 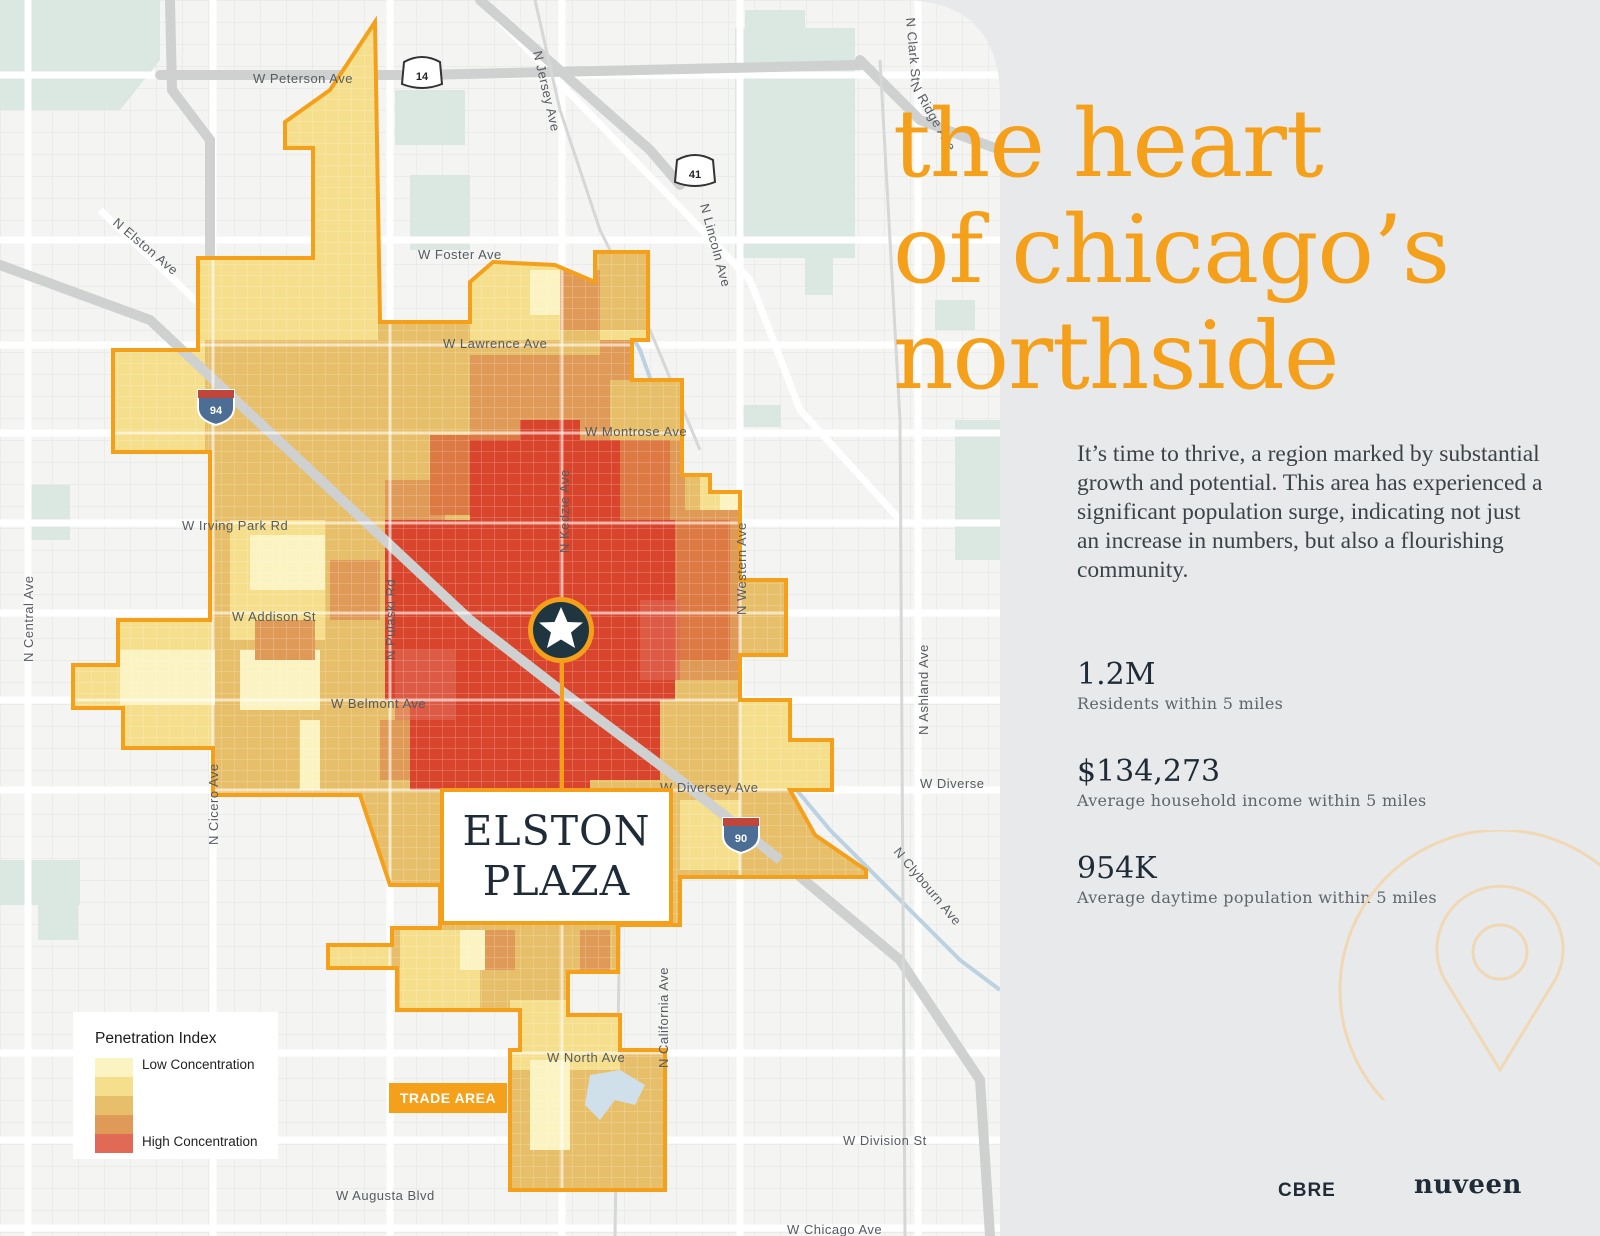 I want to click on legend-high-label: High Concentration, so click(x=200, y=1141).